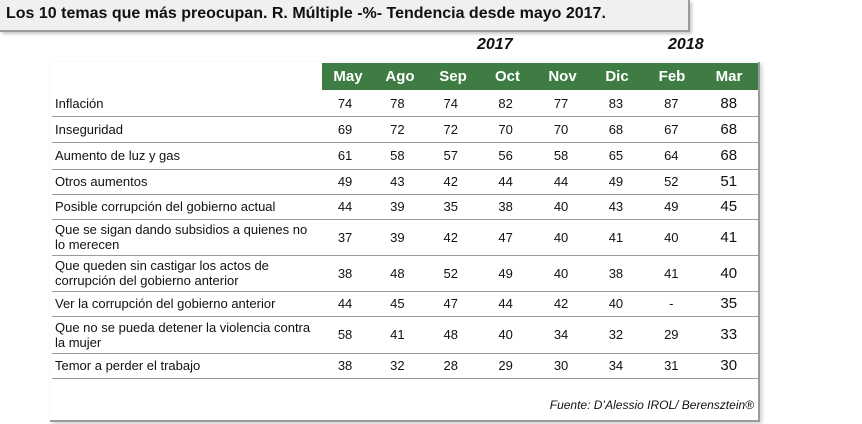  I want to click on row-label: Aumento de luz y gas, so click(185, 156).